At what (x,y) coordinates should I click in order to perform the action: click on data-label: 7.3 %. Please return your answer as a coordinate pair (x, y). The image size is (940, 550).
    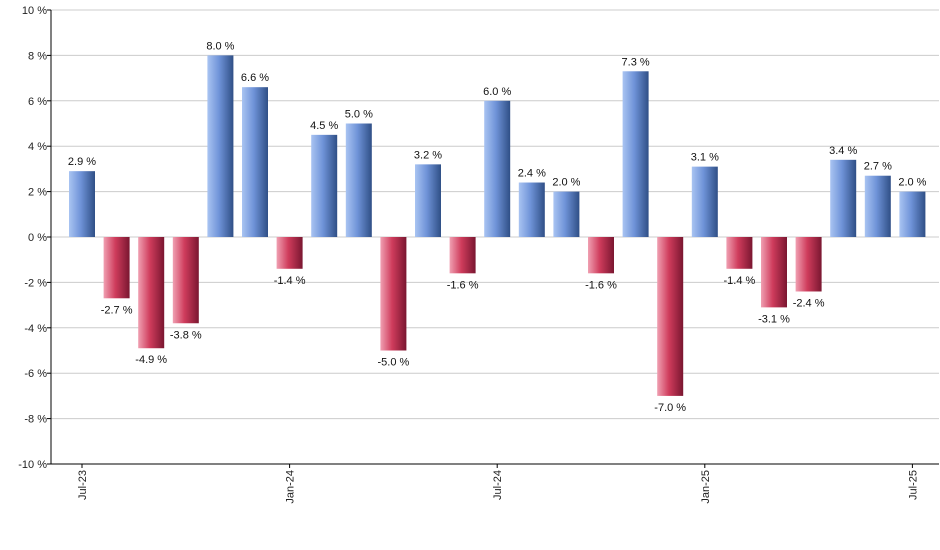
    Looking at the image, I should click on (636, 62).